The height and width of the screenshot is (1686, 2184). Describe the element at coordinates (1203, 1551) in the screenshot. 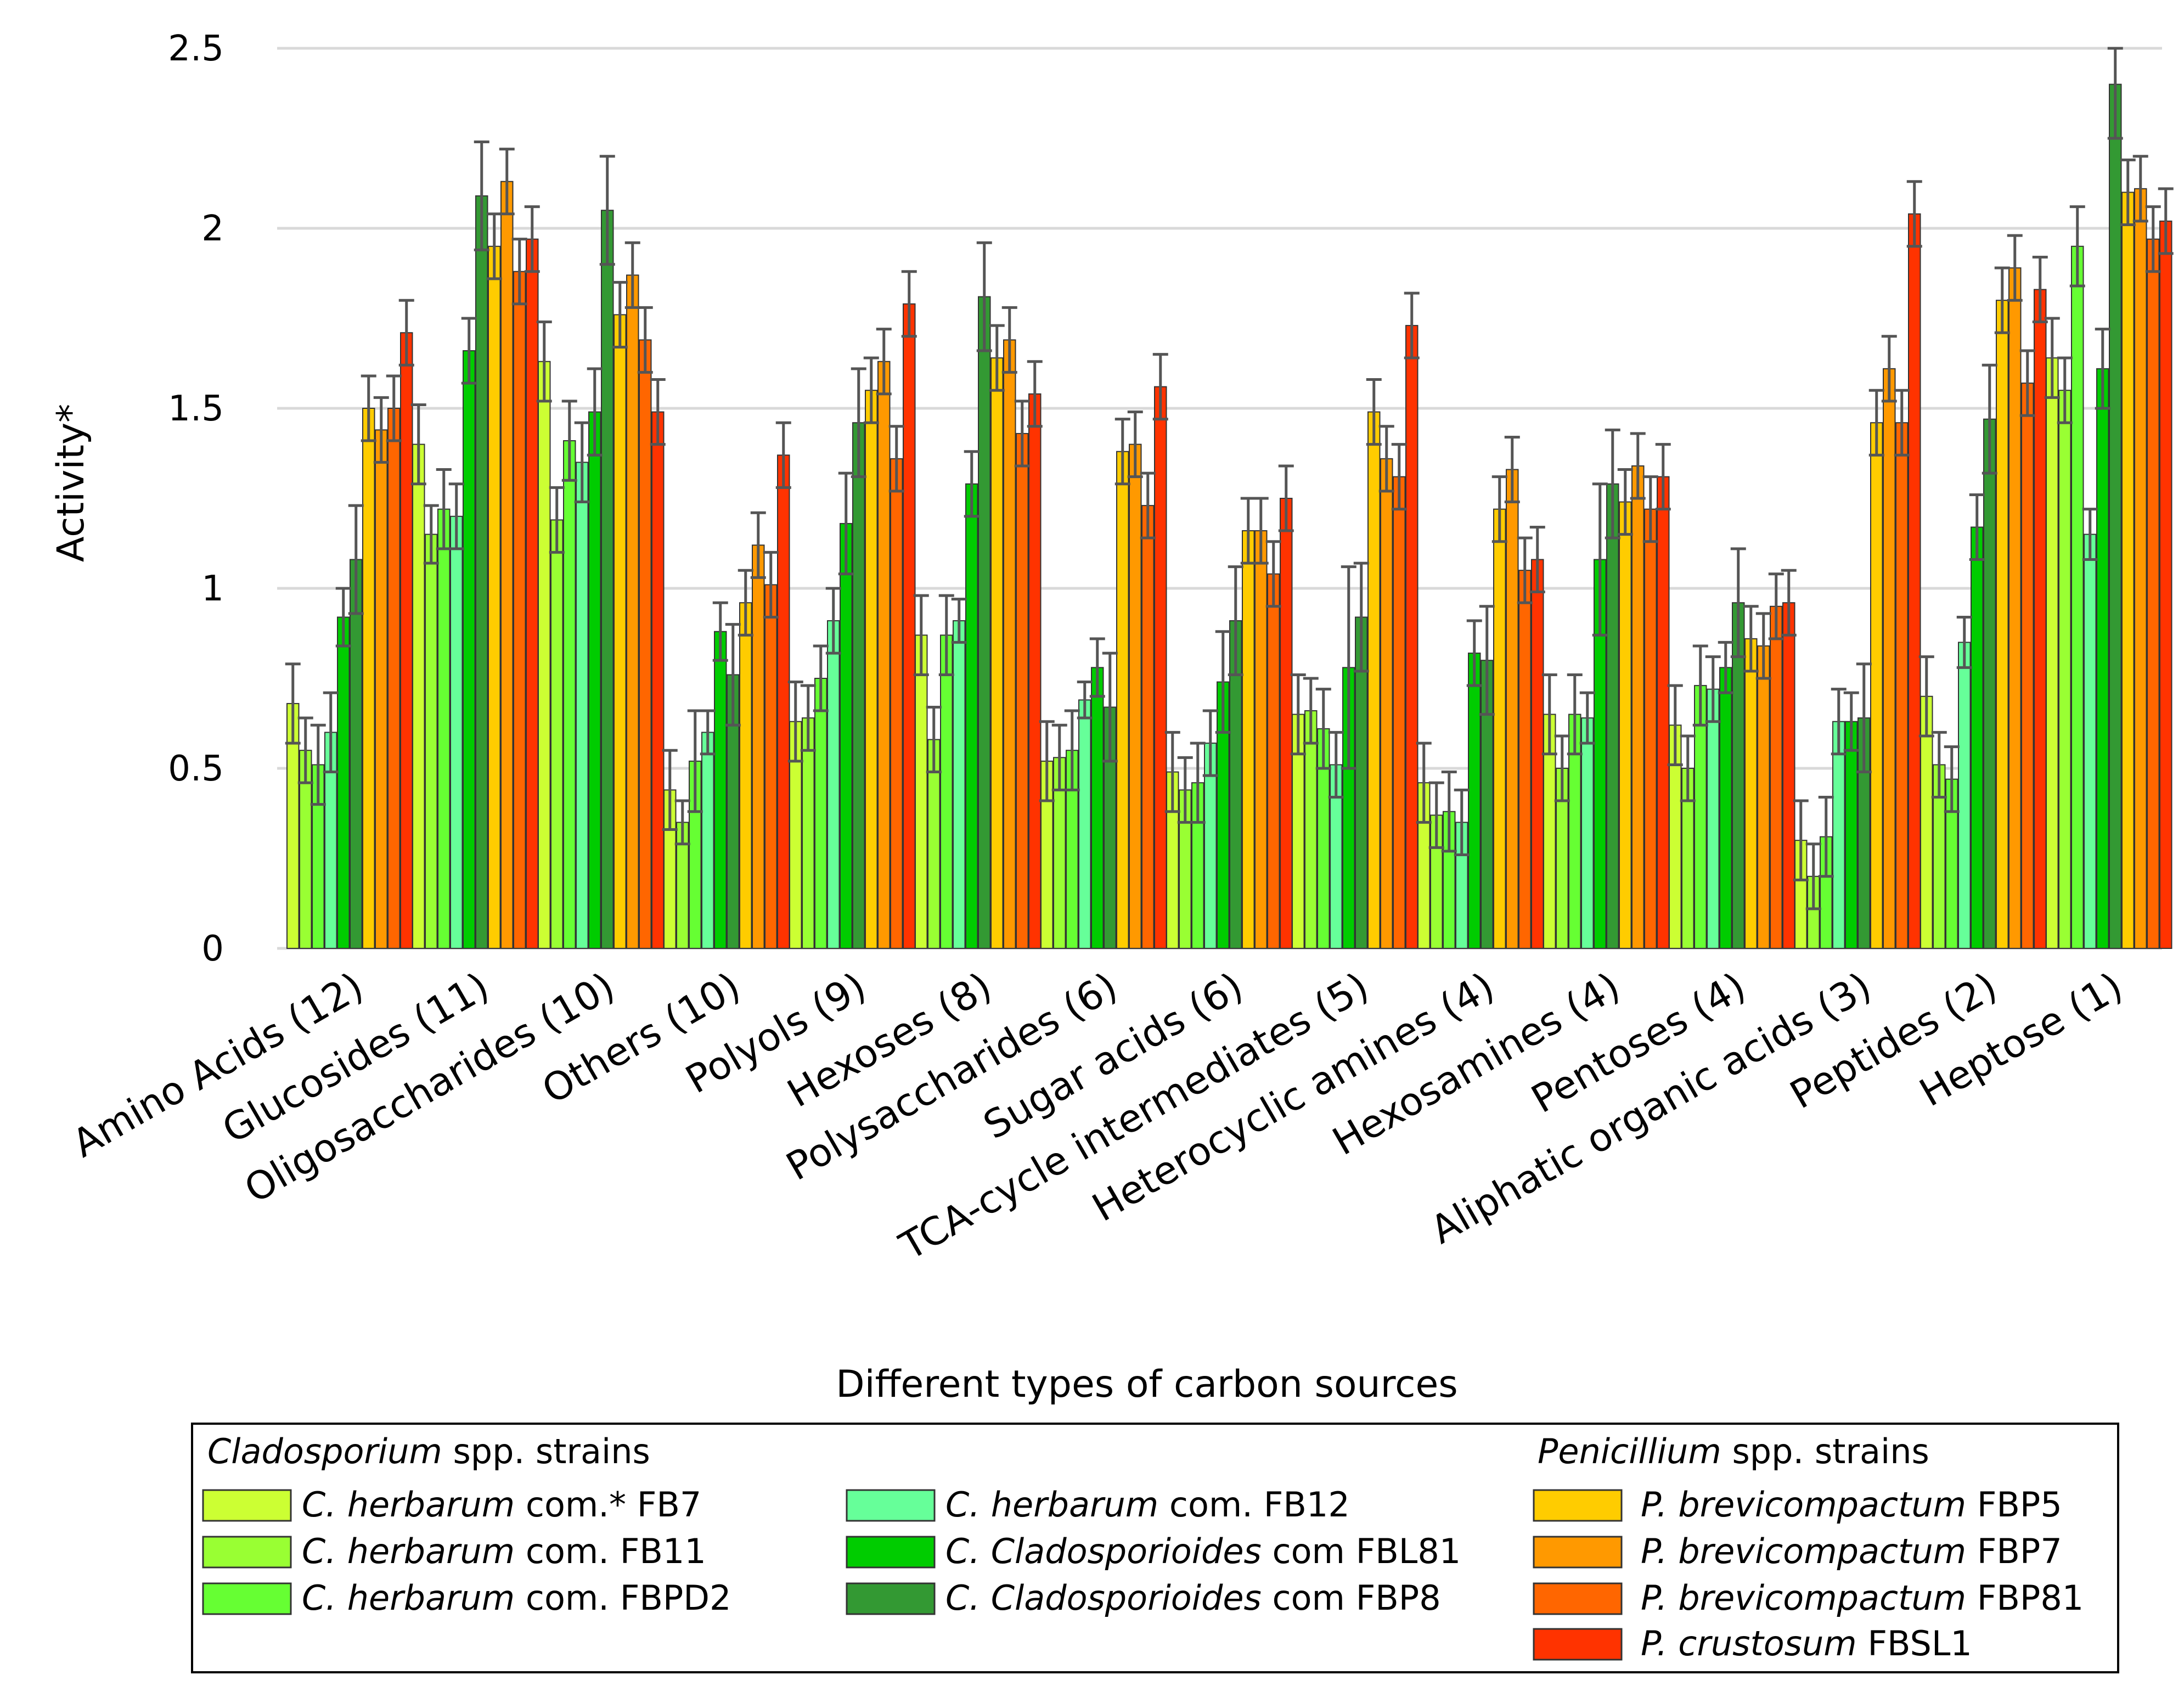

I see `legend-label: C. Cladosporioides com FBL81` at that location.